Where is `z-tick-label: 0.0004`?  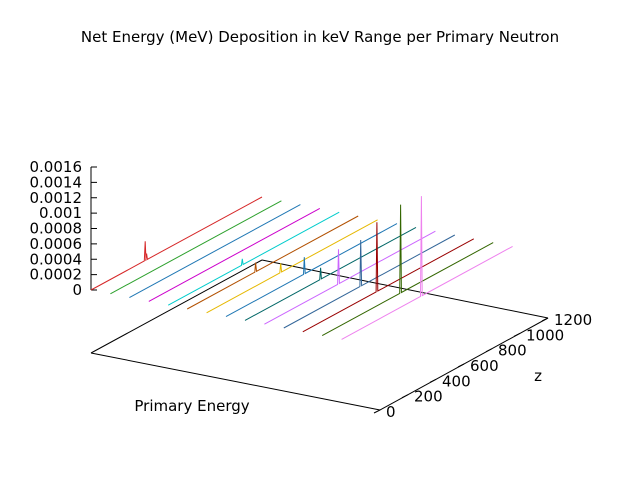
z-tick-label: 0.0004 is located at coordinates (56, 259).